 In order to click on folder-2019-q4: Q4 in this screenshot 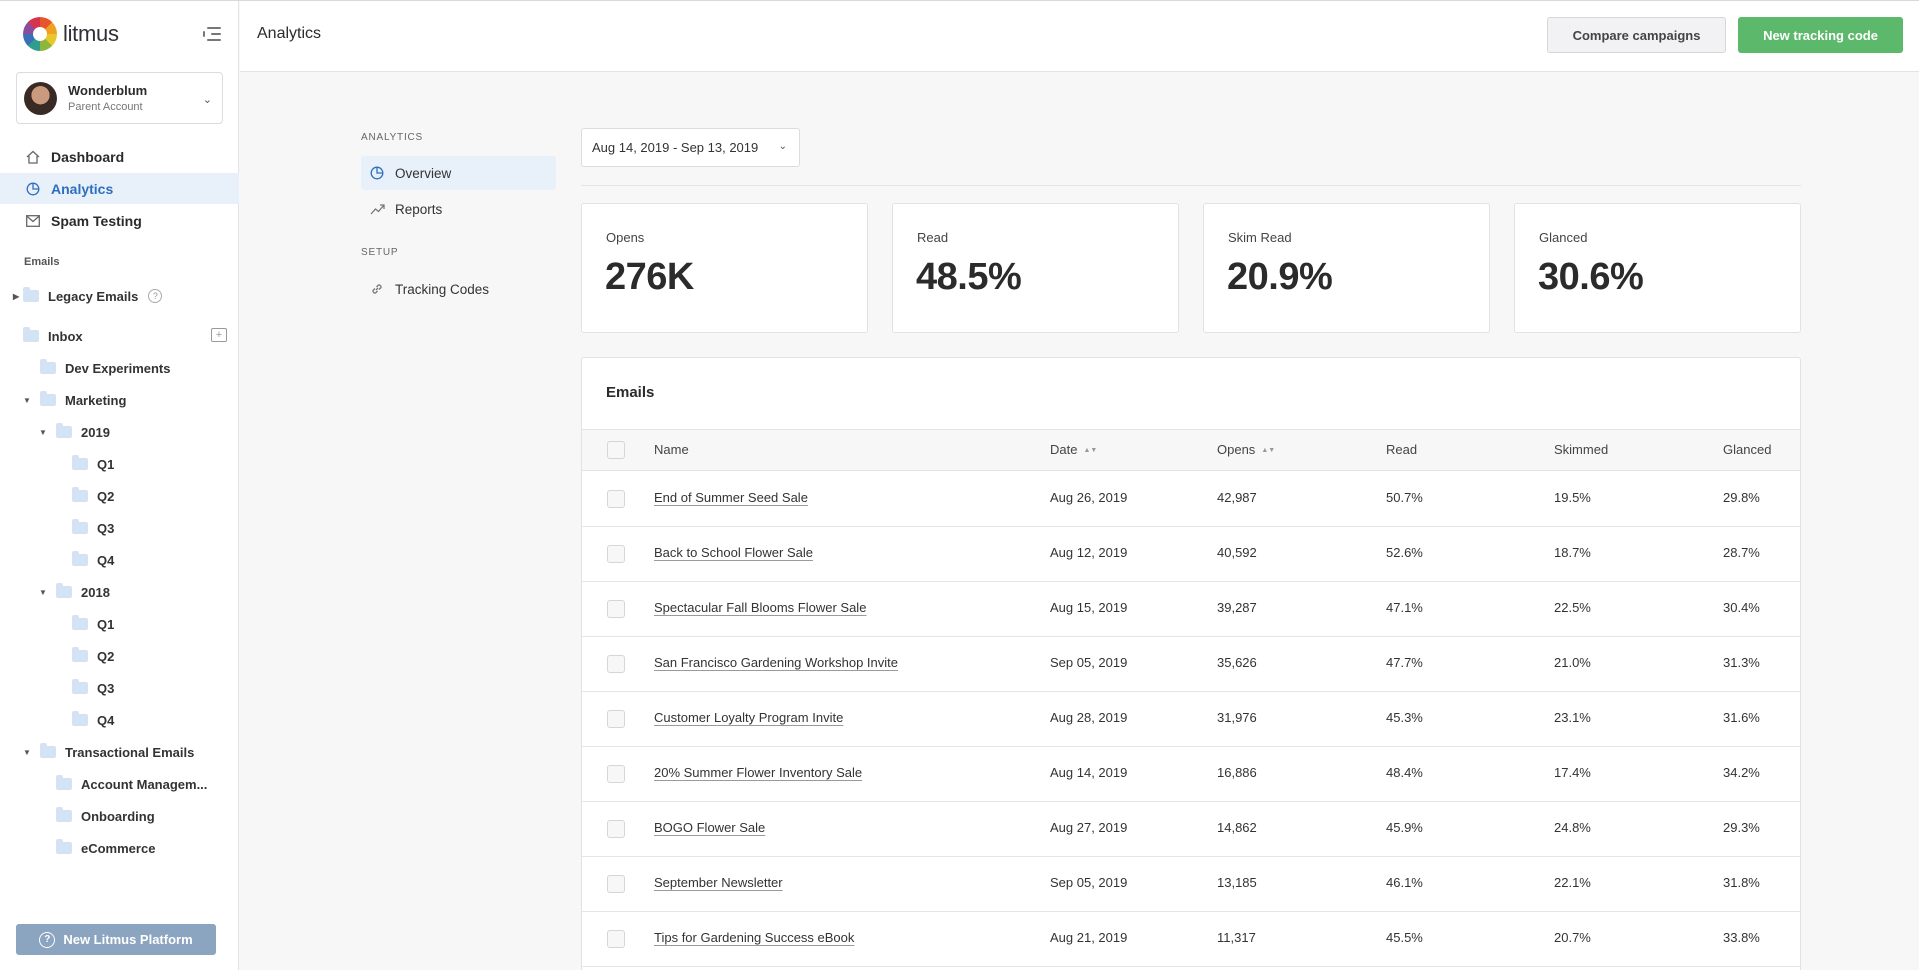, I will do `click(93, 560)`.